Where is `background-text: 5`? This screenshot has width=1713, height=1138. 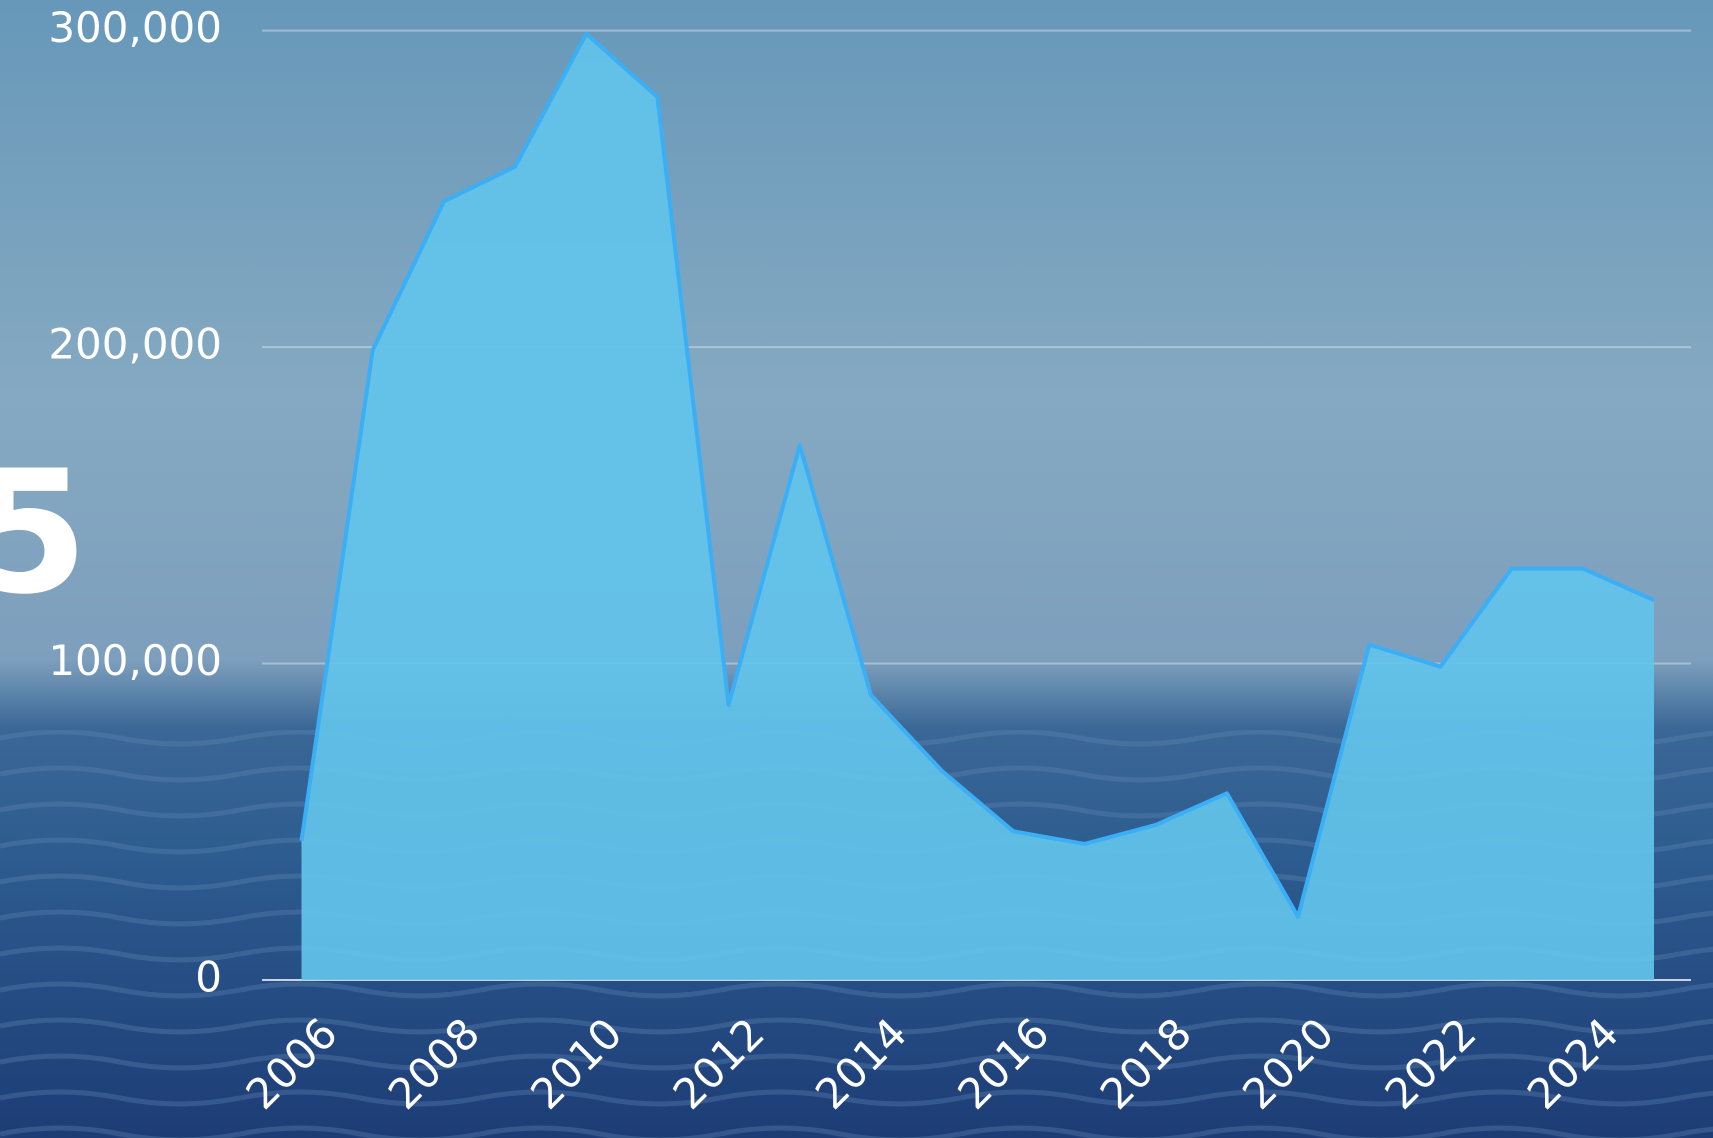 background-text: 5 is located at coordinates (44, 533).